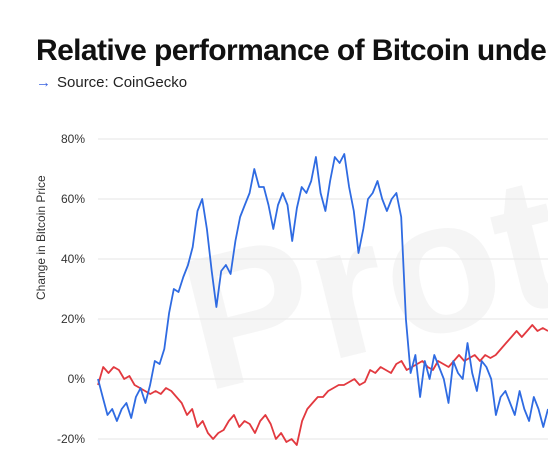 The width and height of the screenshot is (548, 450). I want to click on chart-title: Relative performance of Bitcoin unde, so click(291, 50).